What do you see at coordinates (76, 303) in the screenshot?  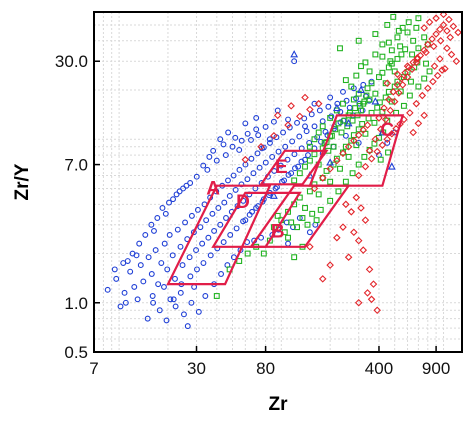 I see `y-tick-label: 1.0` at bounding box center [76, 303].